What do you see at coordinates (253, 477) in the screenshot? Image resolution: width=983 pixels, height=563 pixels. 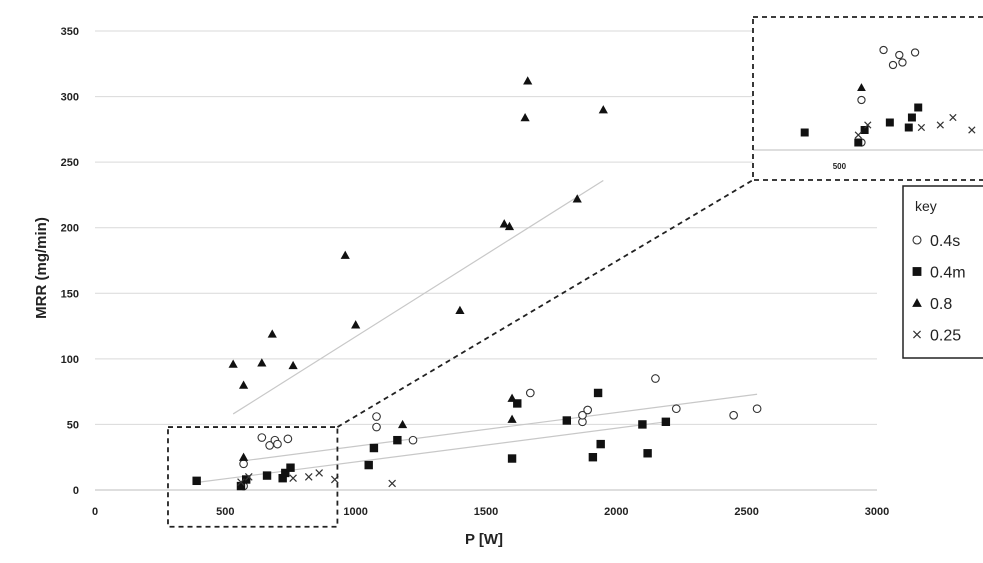 I see `zoom-region-box` at bounding box center [253, 477].